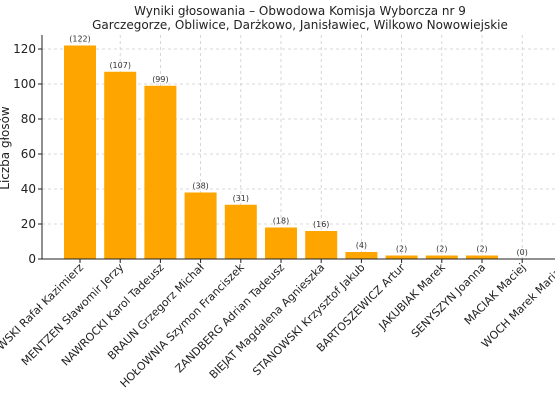  Describe the element at coordinates (241, 198) in the screenshot. I see `data-label: (31)` at that location.